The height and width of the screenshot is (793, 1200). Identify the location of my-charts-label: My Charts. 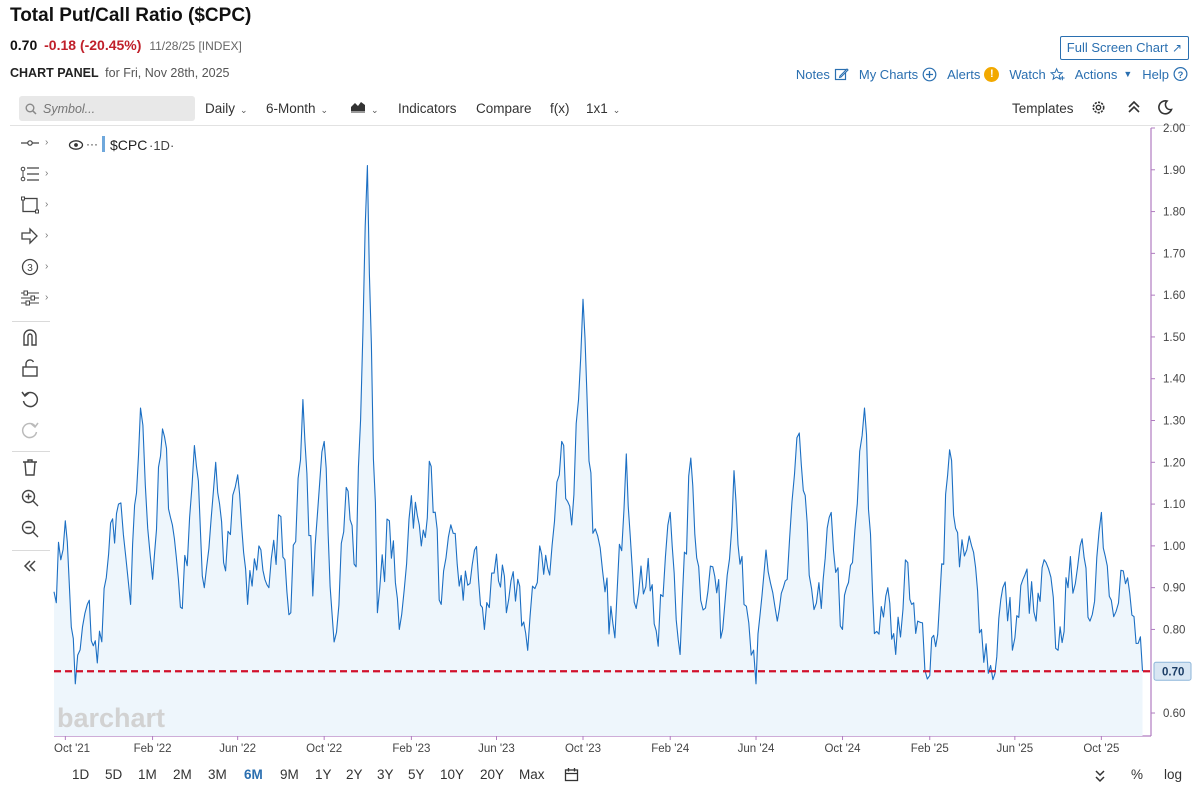
(888, 74).